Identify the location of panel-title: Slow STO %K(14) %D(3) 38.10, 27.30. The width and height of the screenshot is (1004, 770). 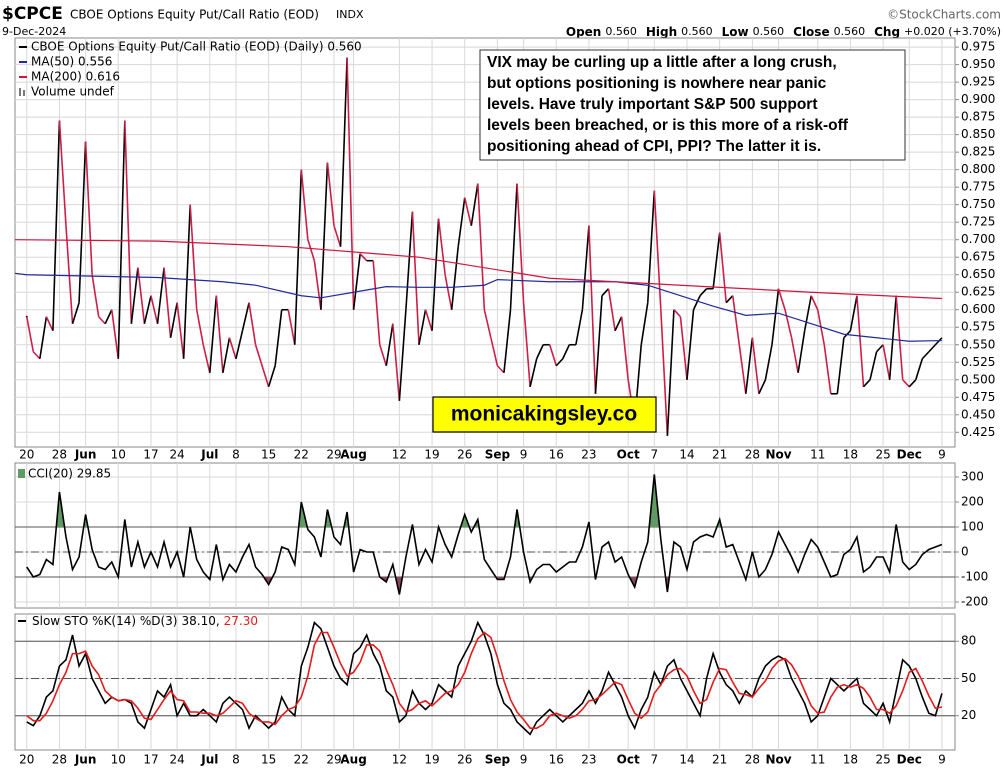
(145, 621).